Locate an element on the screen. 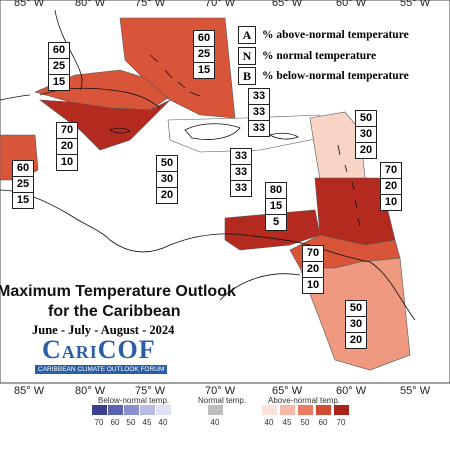 The height and width of the screenshot is (450, 450). legend-key-above: A is located at coordinates (247, 35).